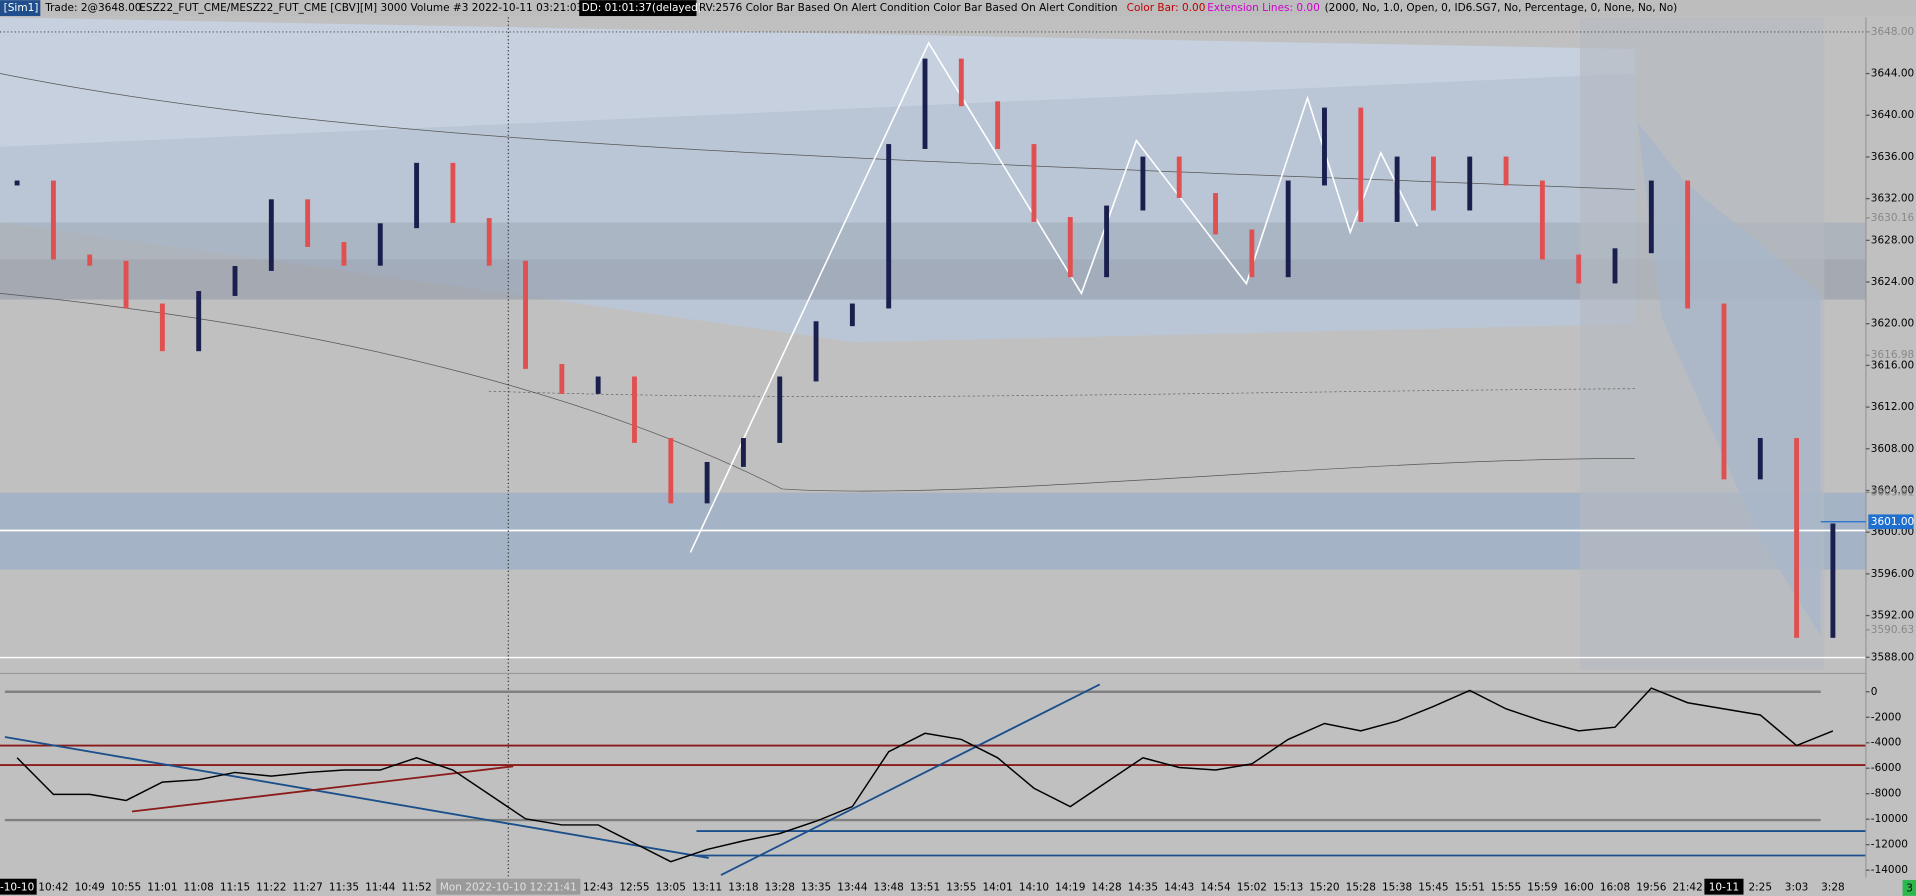 This screenshot has width=1916, height=896. I want to click on current-price-label: 3601.00, so click(1892, 522).